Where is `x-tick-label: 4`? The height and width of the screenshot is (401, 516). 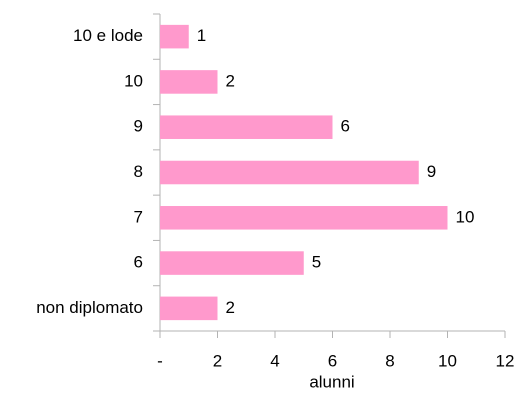 x-tick-label: 4 is located at coordinates (274, 360).